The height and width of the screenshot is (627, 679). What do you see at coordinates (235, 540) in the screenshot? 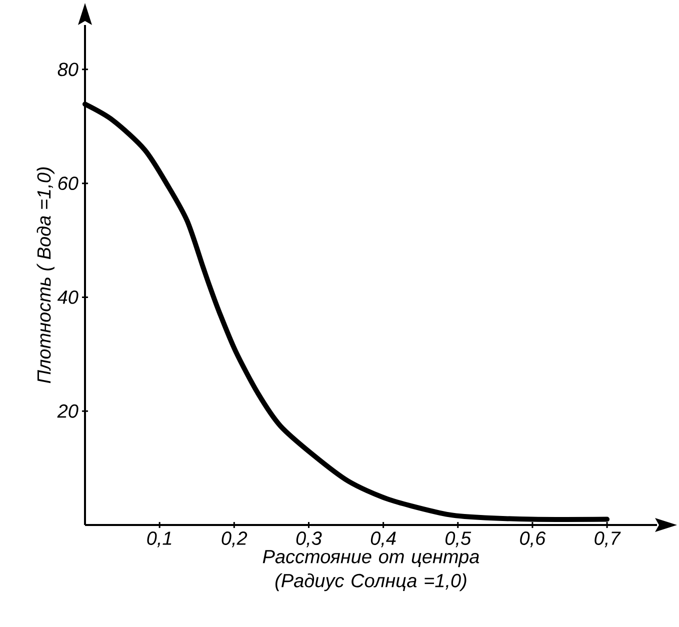
I see `x-tick-label: 0,2` at bounding box center [235, 540].